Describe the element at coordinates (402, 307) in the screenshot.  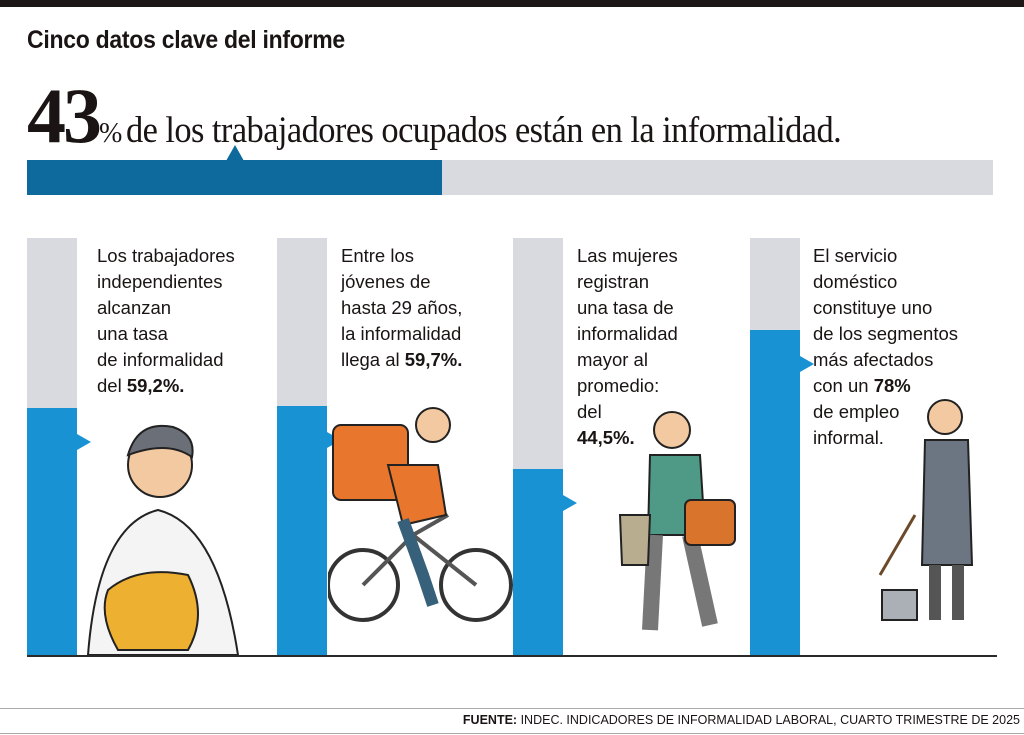
I see `fact-line: hasta 29 años,` at that location.